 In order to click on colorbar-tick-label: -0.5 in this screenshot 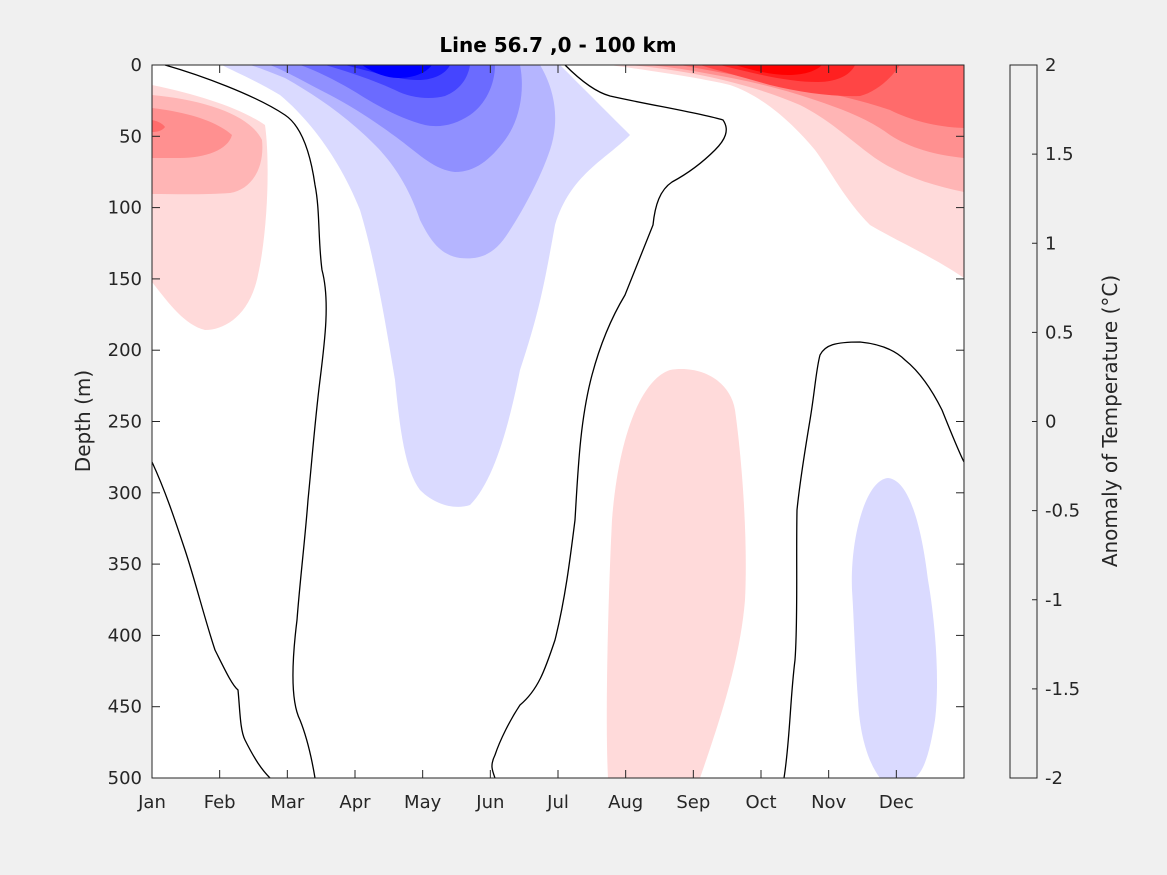, I will do `click(1062, 511)`.